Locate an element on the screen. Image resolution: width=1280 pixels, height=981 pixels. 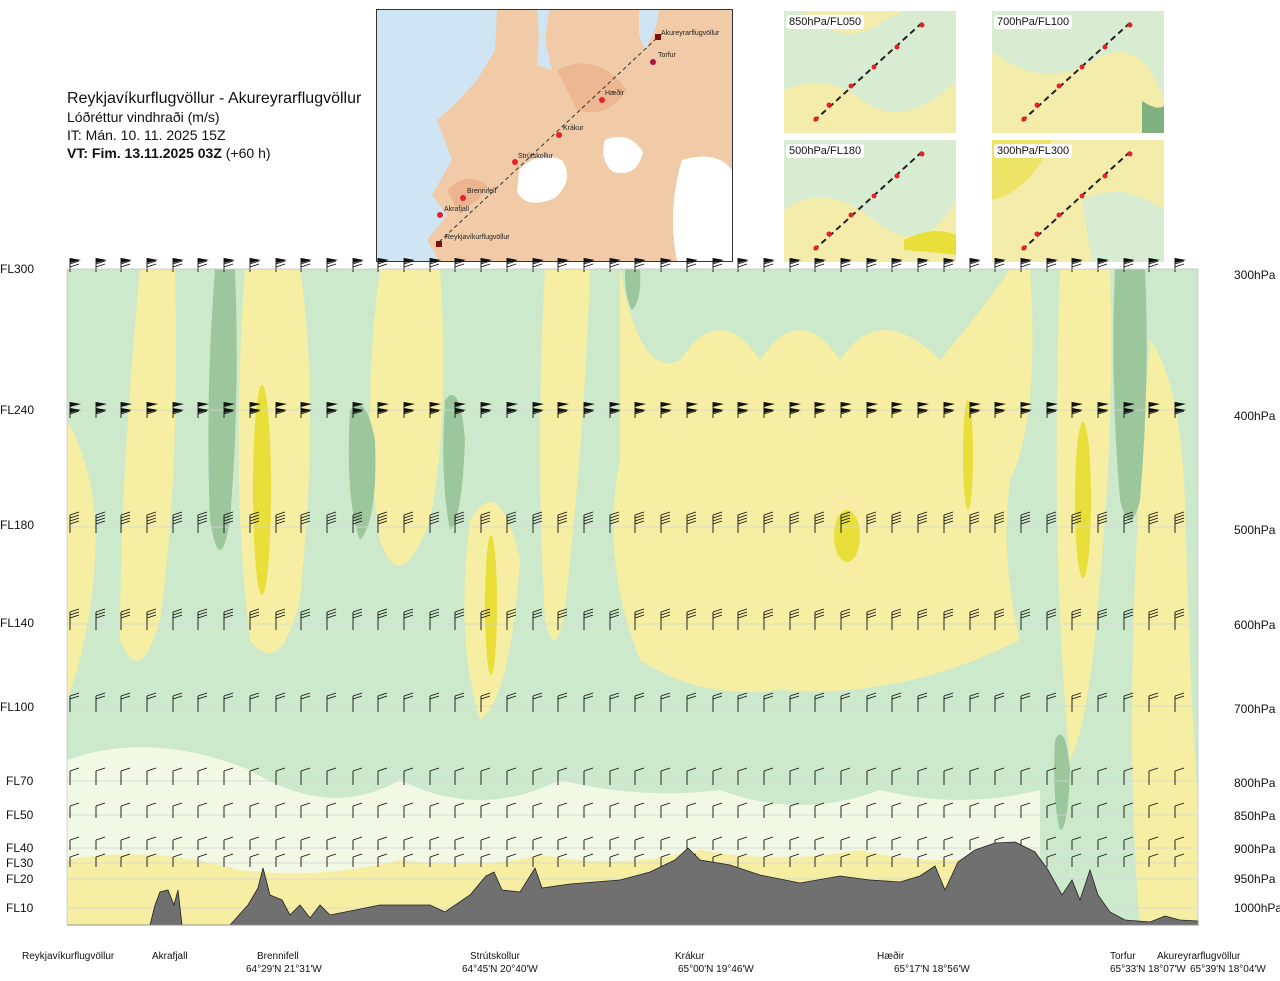
map-label-akrafjall: Akrafjall is located at coordinates (456, 209).